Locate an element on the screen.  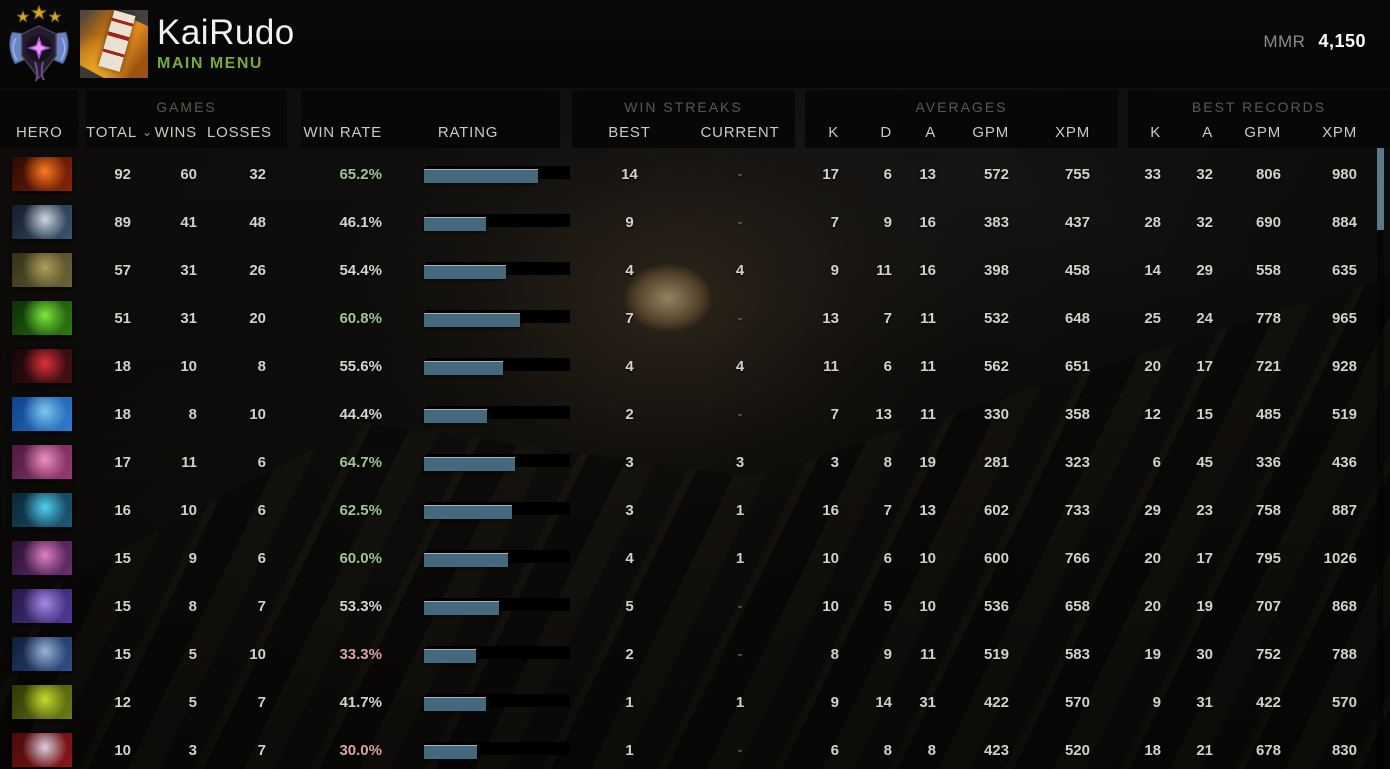
avg-kills-cell: 8 is located at coordinates (834, 654).